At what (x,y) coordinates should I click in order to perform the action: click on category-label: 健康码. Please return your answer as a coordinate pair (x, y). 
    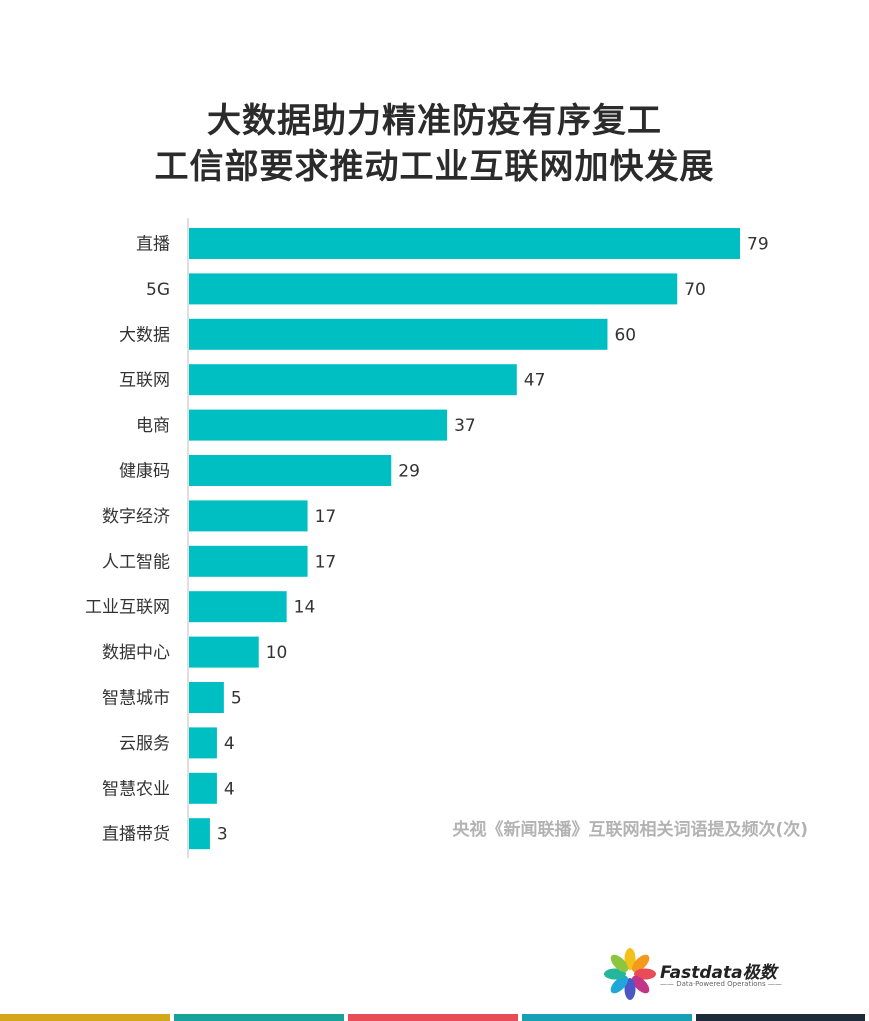
    Looking at the image, I should click on (144, 472).